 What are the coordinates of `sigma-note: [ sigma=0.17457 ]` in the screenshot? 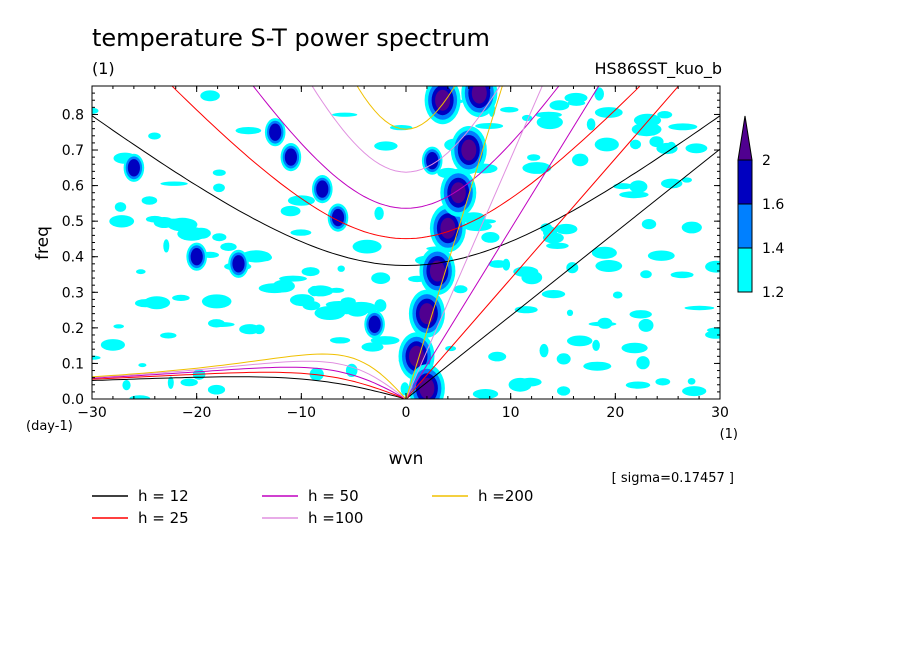 It's located at (673, 478).